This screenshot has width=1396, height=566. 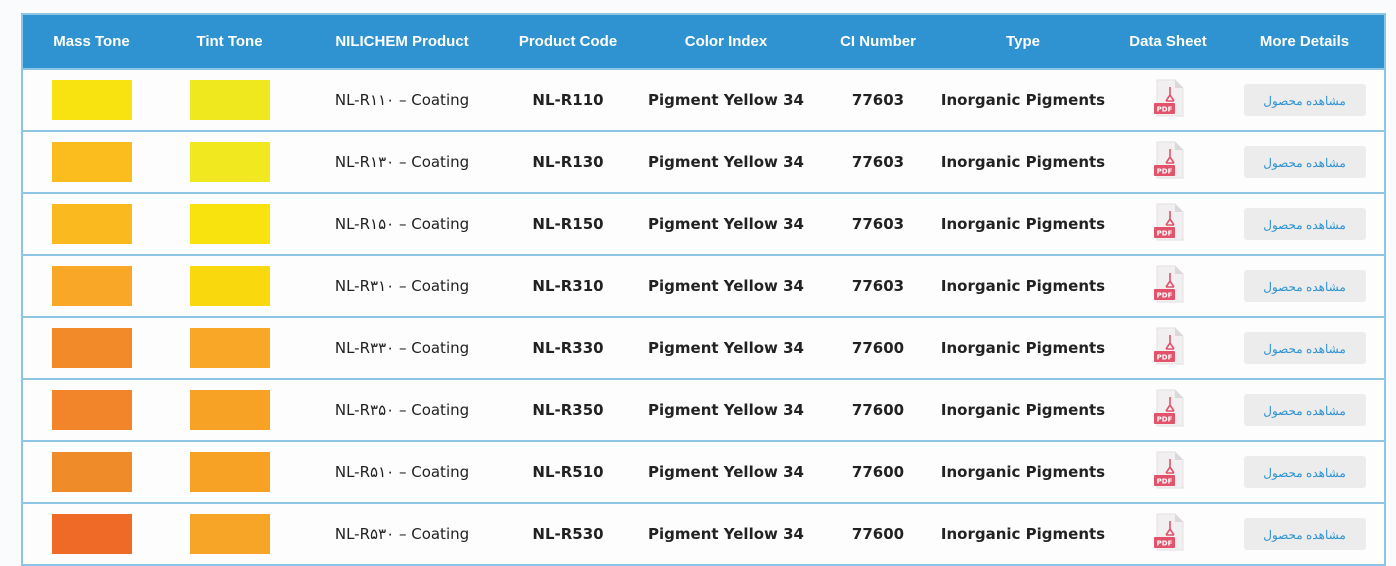 What do you see at coordinates (91, 41) in the screenshot?
I see `header-mass-tone: Mass Tone` at bounding box center [91, 41].